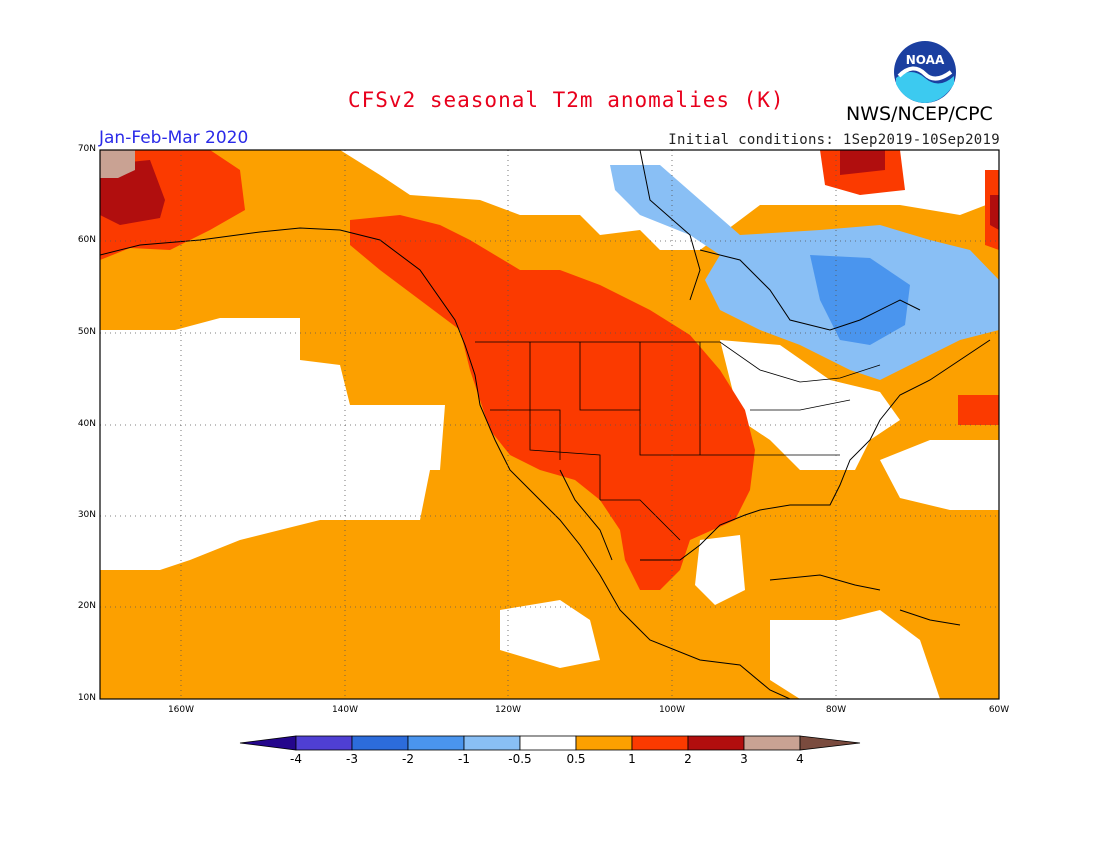  What do you see at coordinates (566, 100) in the screenshot?
I see `chart-title: CFSv2 seasonal T2m anomalies (K)` at bounding box center [566, 100].